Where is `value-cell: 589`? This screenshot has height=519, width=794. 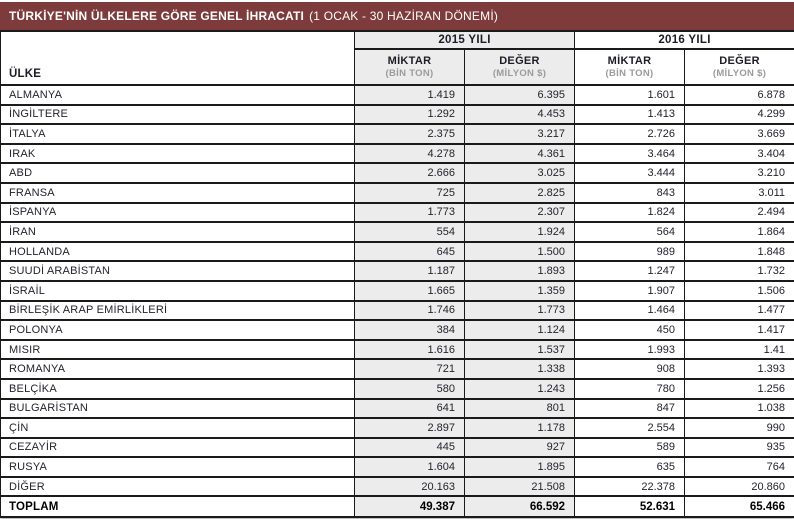
value-cell: 589 is located at coordinates (630, 447).